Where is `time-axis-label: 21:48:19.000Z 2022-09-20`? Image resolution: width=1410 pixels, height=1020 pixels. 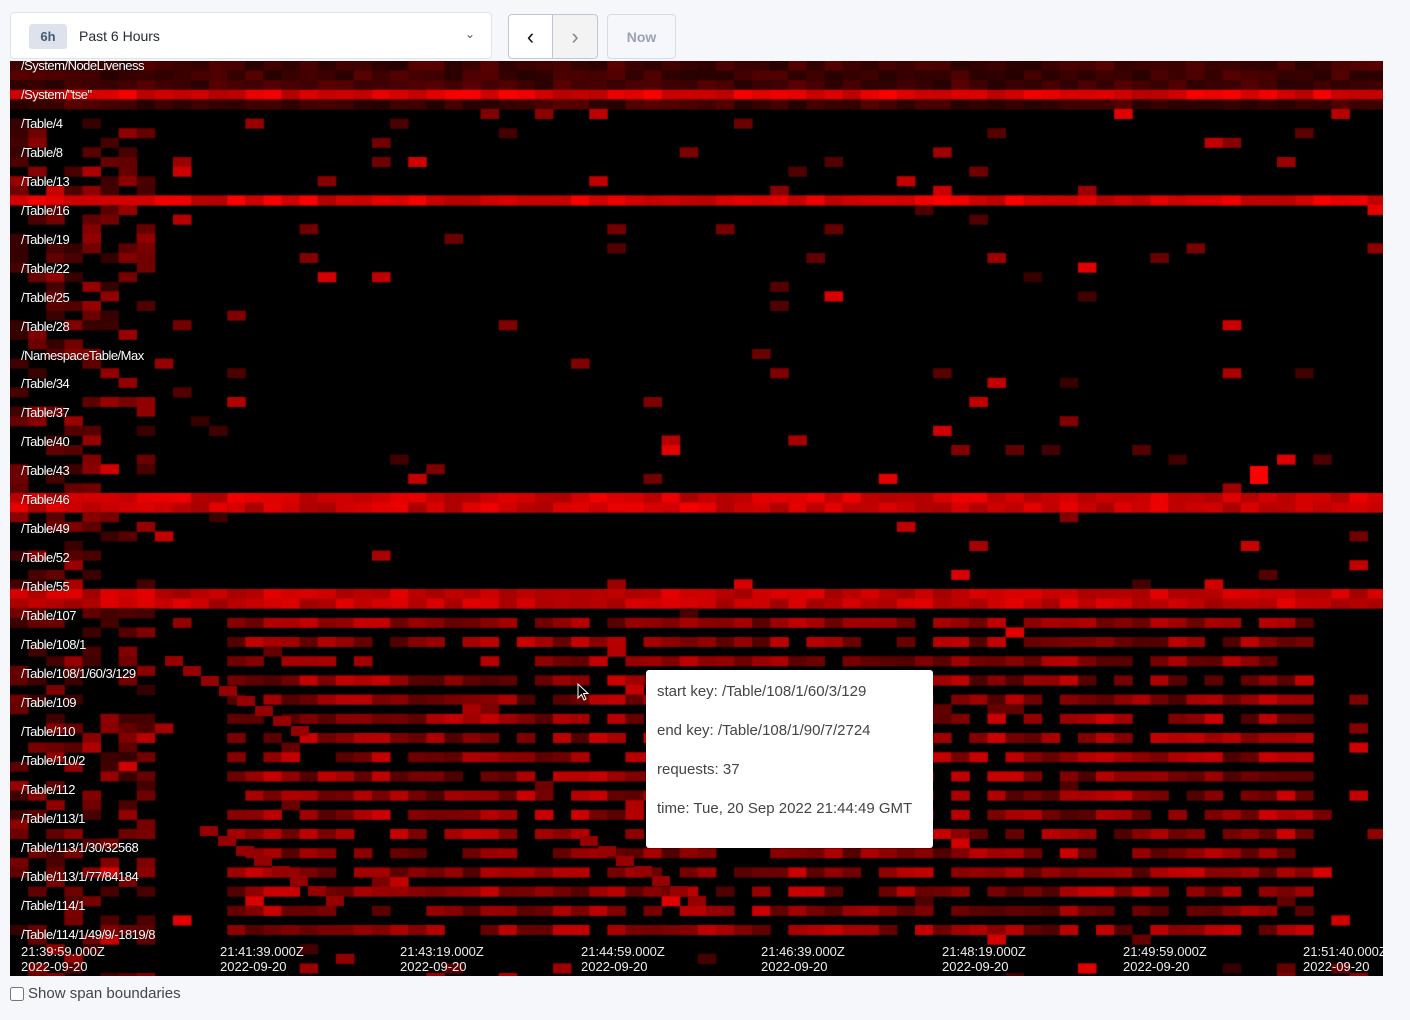
time-axis-label: 21:48:19.000Z 2022-09-20 is located at coordinates (984, 959).